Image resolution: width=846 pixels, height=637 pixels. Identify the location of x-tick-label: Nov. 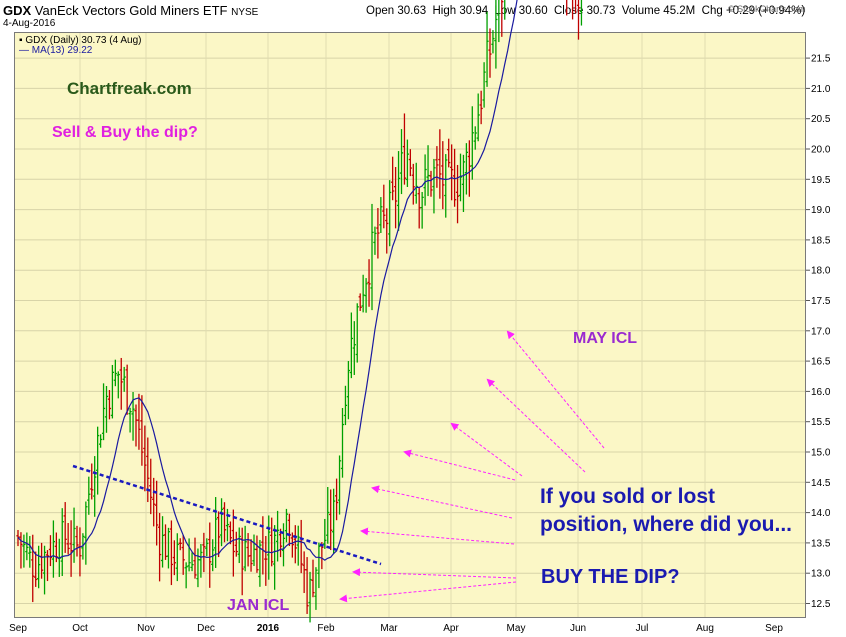
(146, 628).